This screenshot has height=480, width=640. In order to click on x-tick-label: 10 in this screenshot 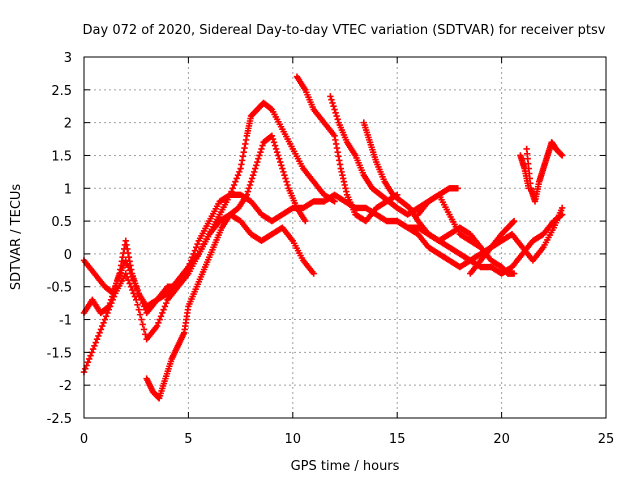, I will do `click(293, 439)`.